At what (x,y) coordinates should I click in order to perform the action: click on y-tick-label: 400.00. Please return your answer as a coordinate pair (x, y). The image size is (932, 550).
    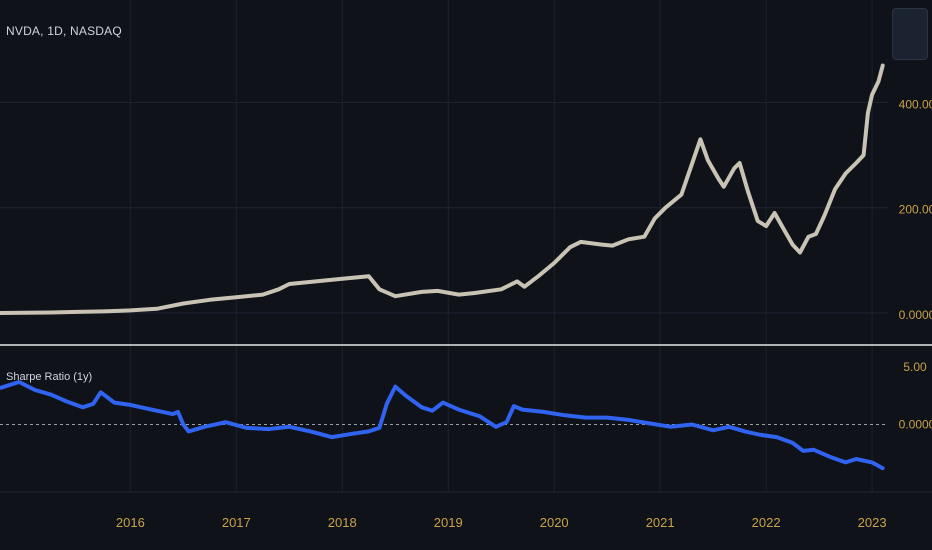
    Looking at the image, I should click on (915, 104).